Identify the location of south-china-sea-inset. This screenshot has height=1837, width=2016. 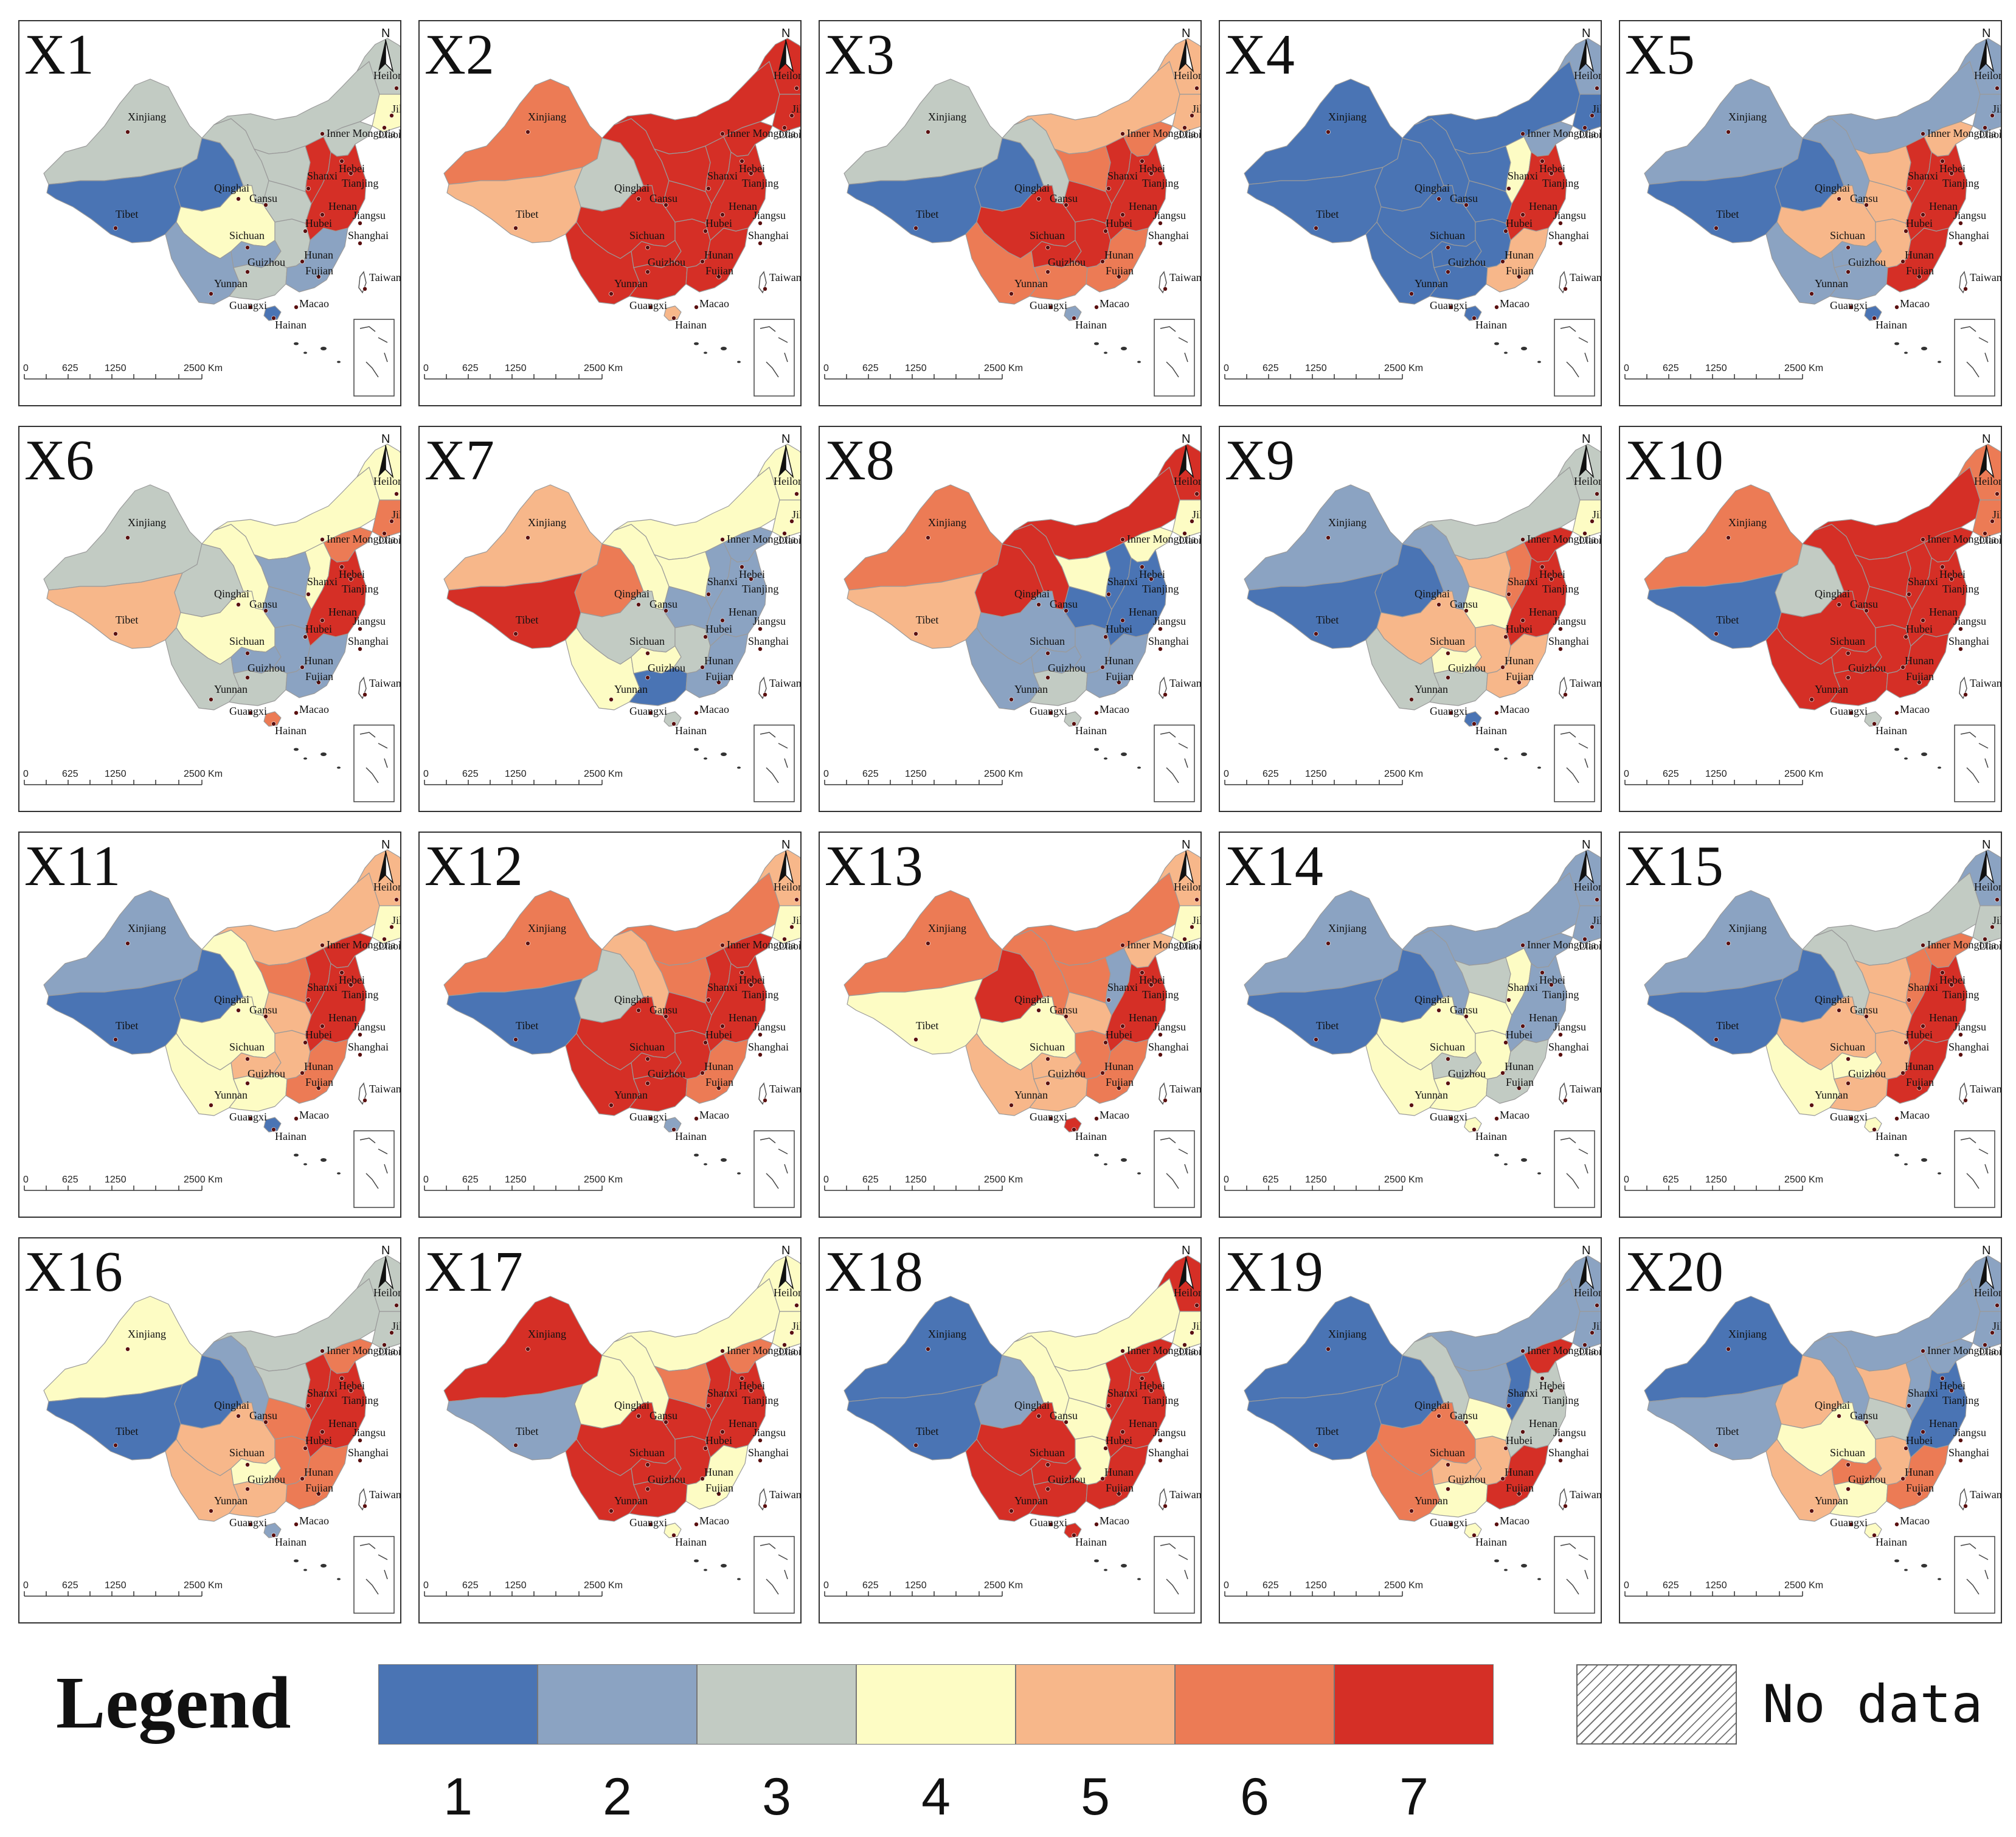
(1974, 358).